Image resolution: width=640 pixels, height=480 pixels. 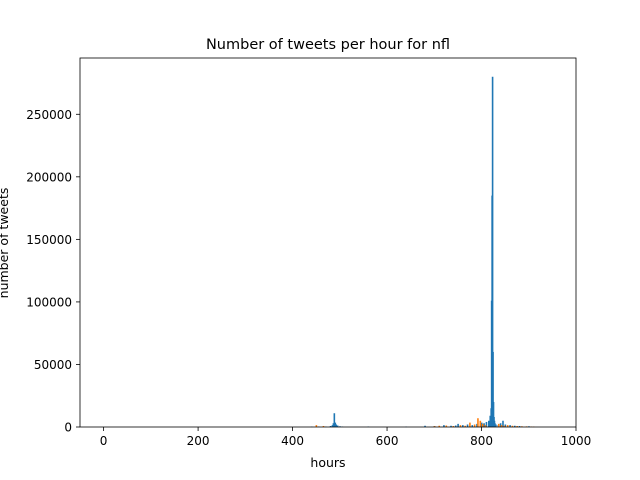 What do you see at coordinates (49, 115) in the screenshot?
I see `y-tick-label-250000: 250000` at bounding box center [49, 115].